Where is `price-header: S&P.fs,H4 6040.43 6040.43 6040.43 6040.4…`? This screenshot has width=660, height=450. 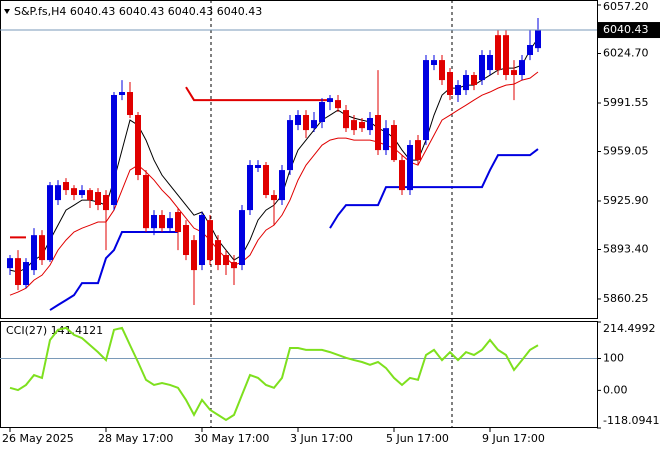
price-header: S&P.fs,H4 6040.43 6040.43 6040.43 6040.4… is located at coordinates (138, 11).